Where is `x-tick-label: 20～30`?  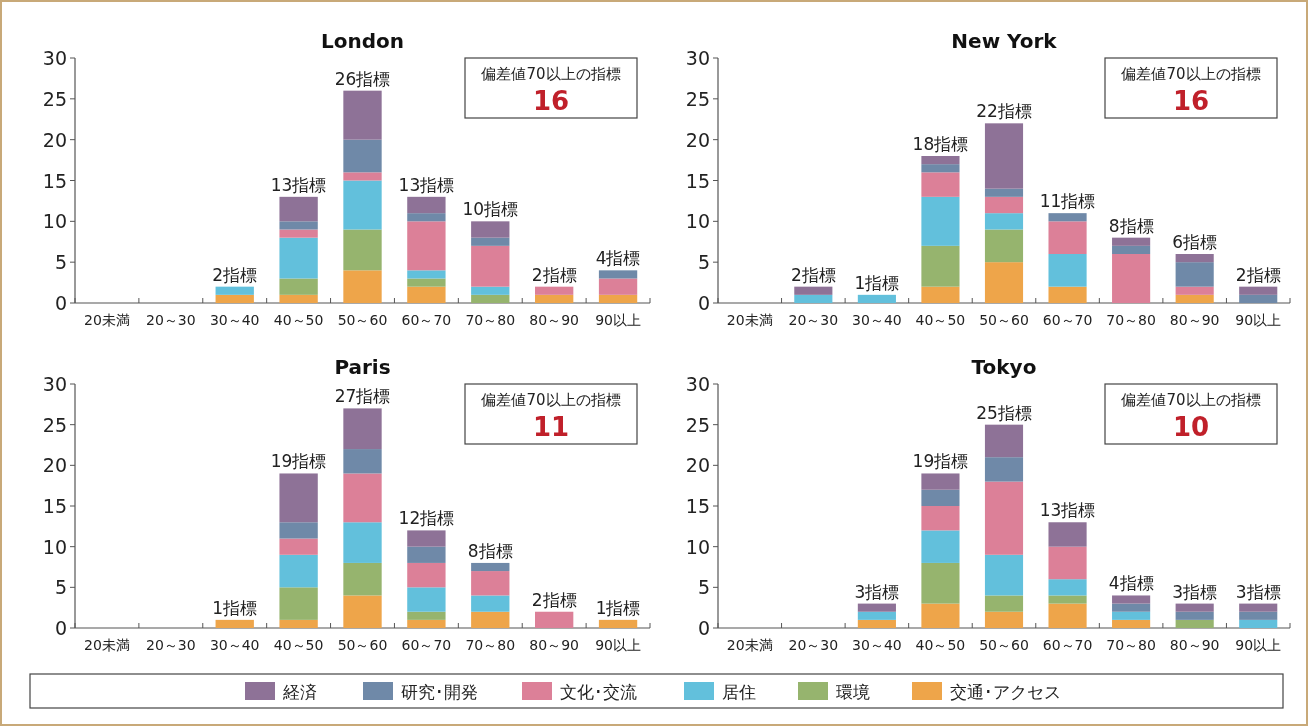
x-tick-label: 20～30 is located at coordinates (171, 645).